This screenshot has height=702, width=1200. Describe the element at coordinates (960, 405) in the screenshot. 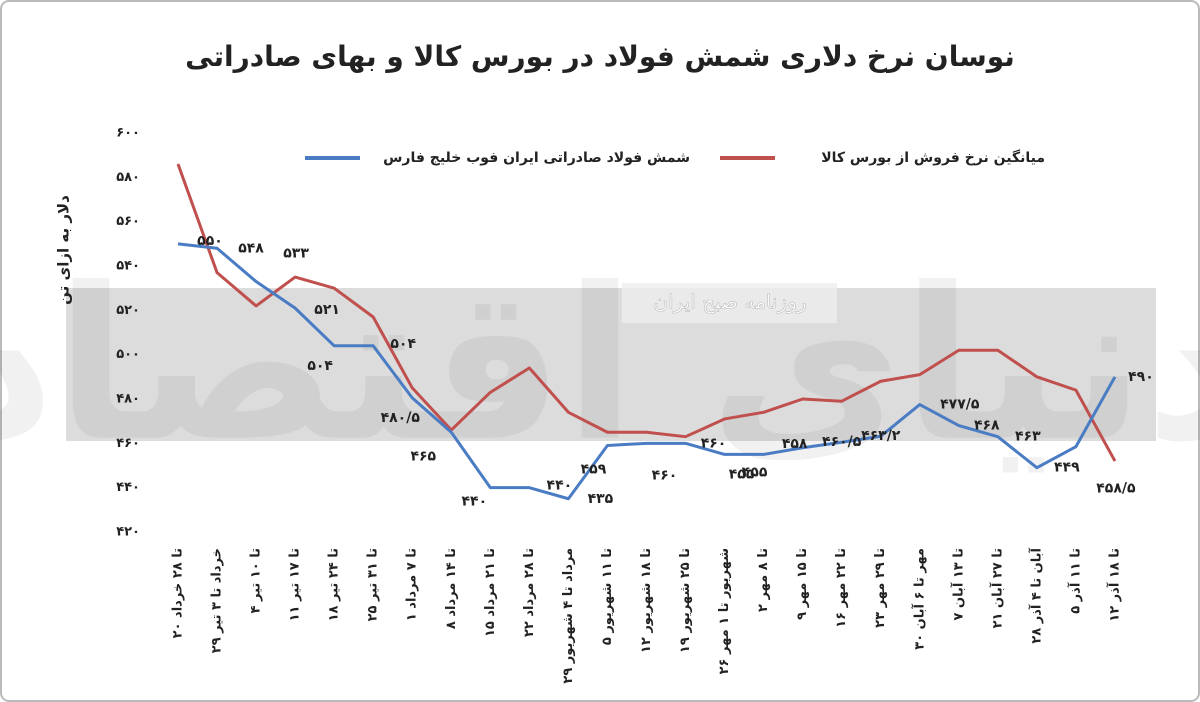

I see `data-label: ۴۷۷/۵` at that location.